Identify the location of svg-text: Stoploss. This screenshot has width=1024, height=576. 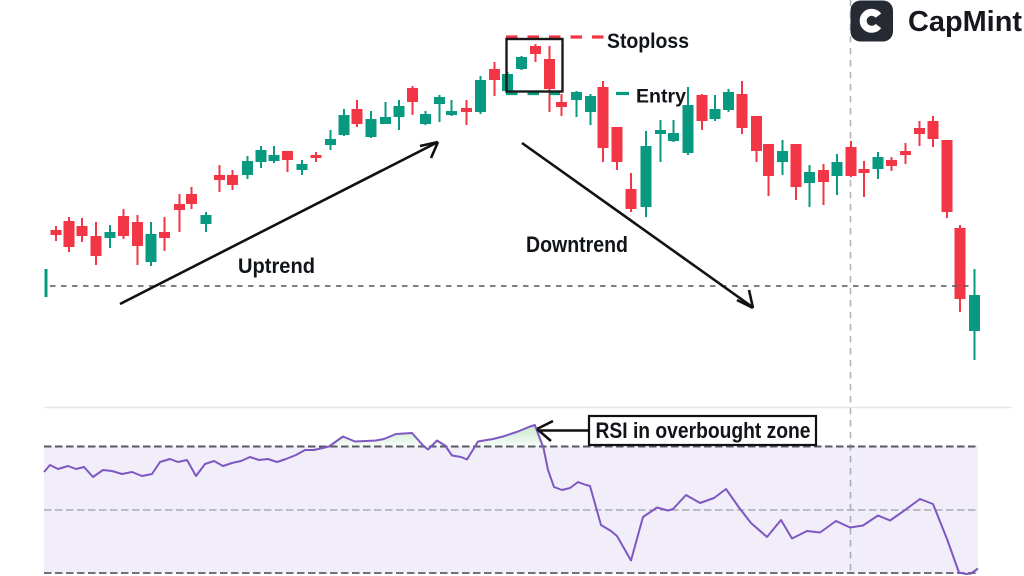
(648, 41).